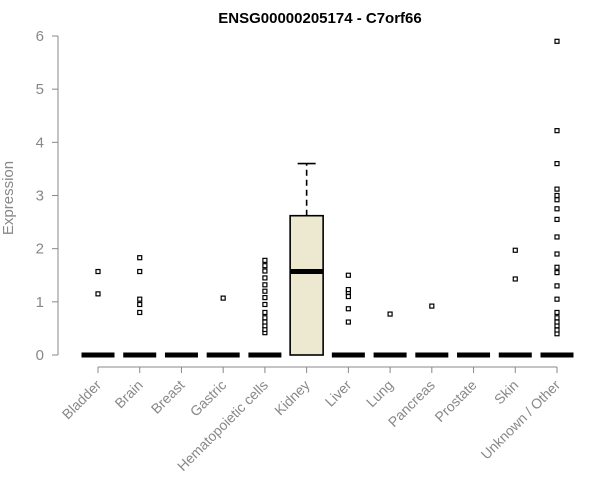 The image size is (600, 500). Describe the element at coordinates (40, 302) in the screenshot. I see `y-tick-label: 1` at that location.